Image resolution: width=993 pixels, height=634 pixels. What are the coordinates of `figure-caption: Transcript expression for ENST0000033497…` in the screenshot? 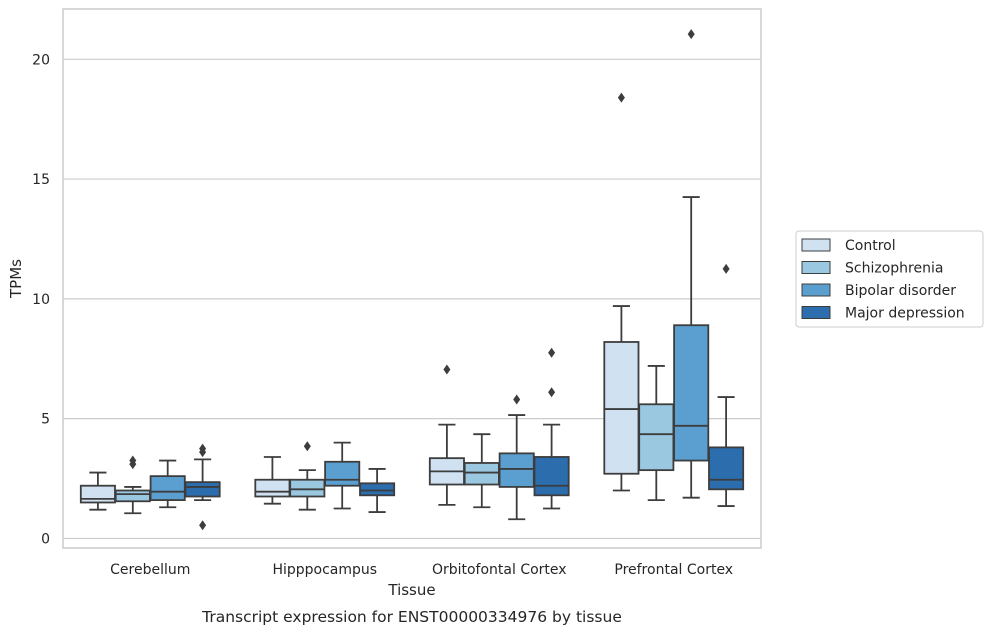 It's located at (411, 617).